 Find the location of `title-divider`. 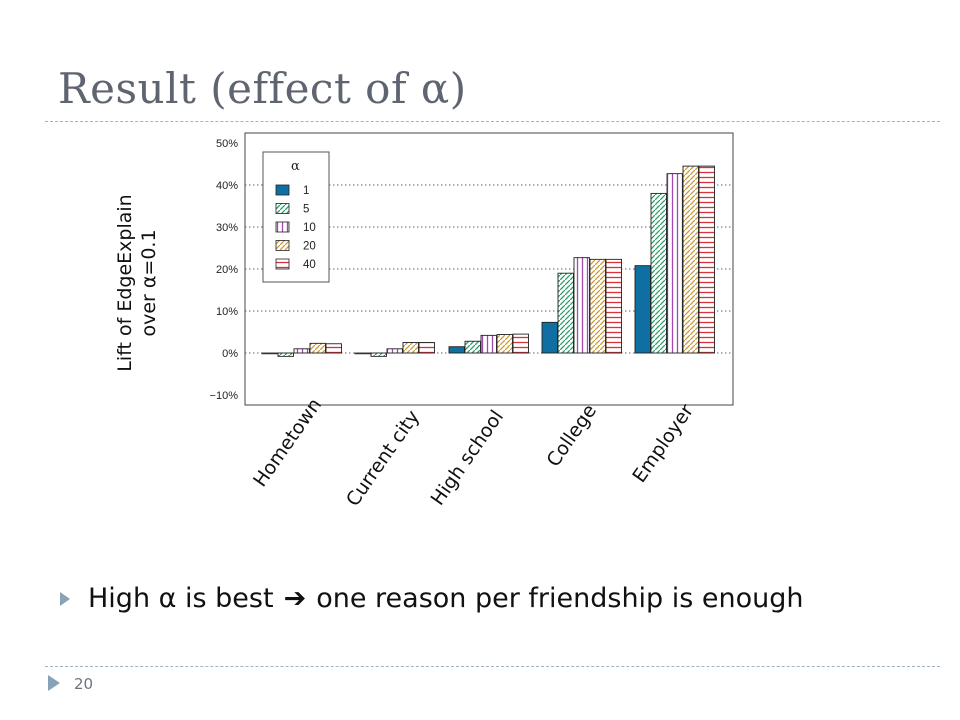

title-divider is located at coordinates (492, 121).